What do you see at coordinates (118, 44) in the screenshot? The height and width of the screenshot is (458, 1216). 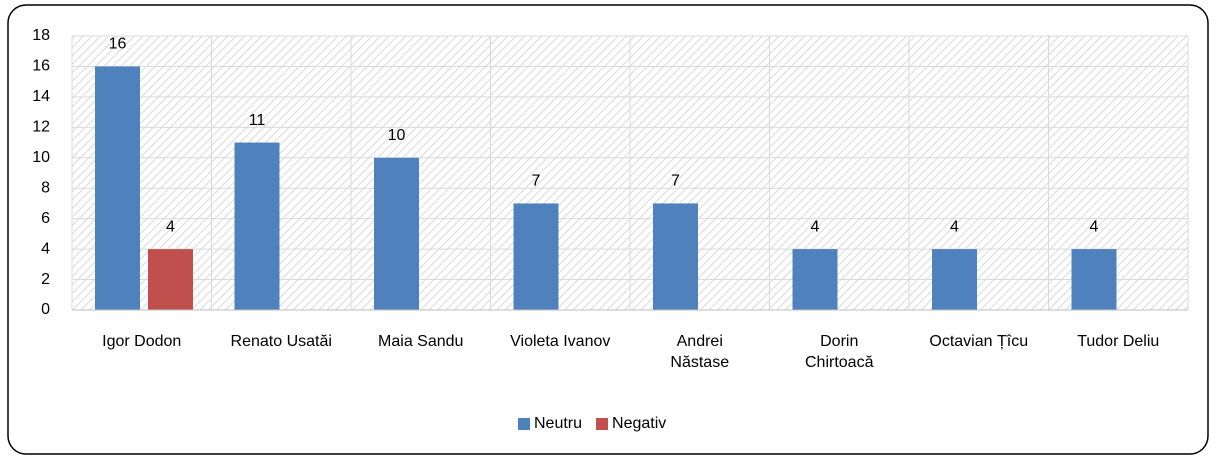 I see `data-label: 16` at bounding box center [118, 44].